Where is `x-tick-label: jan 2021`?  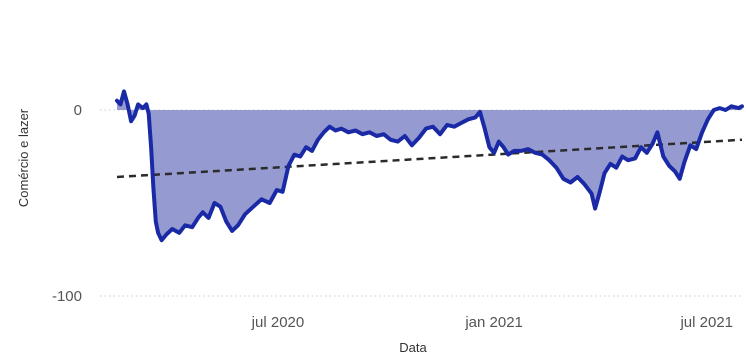 x-tick-label: jan 2021 is located at coordinates (493, 322).